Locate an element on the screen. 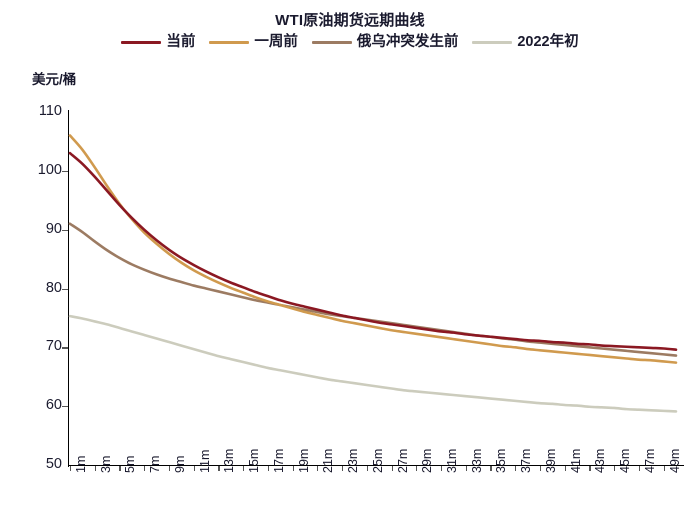 This screenshot has height=516, width=700. x-axis-tick-label: 39m is located at coordinates (550, 460).